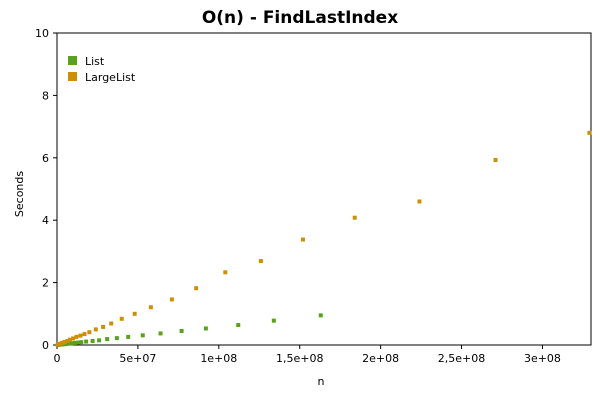  Describe the element at coordinates (321, 381) in the screenshot. I see `x-axis-label: n` at that location.